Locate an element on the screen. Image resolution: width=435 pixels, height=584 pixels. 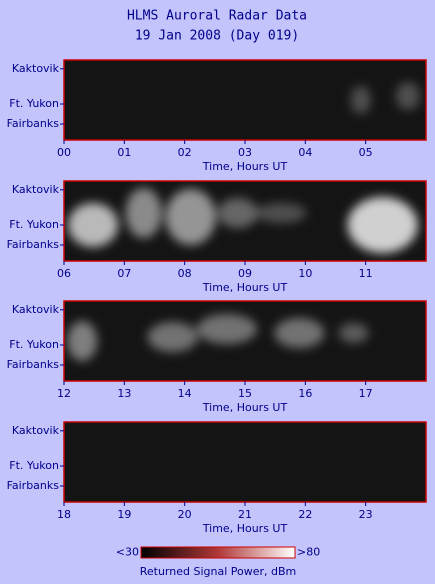
x-tick-label: 02 is located at coordinates (185, 152).